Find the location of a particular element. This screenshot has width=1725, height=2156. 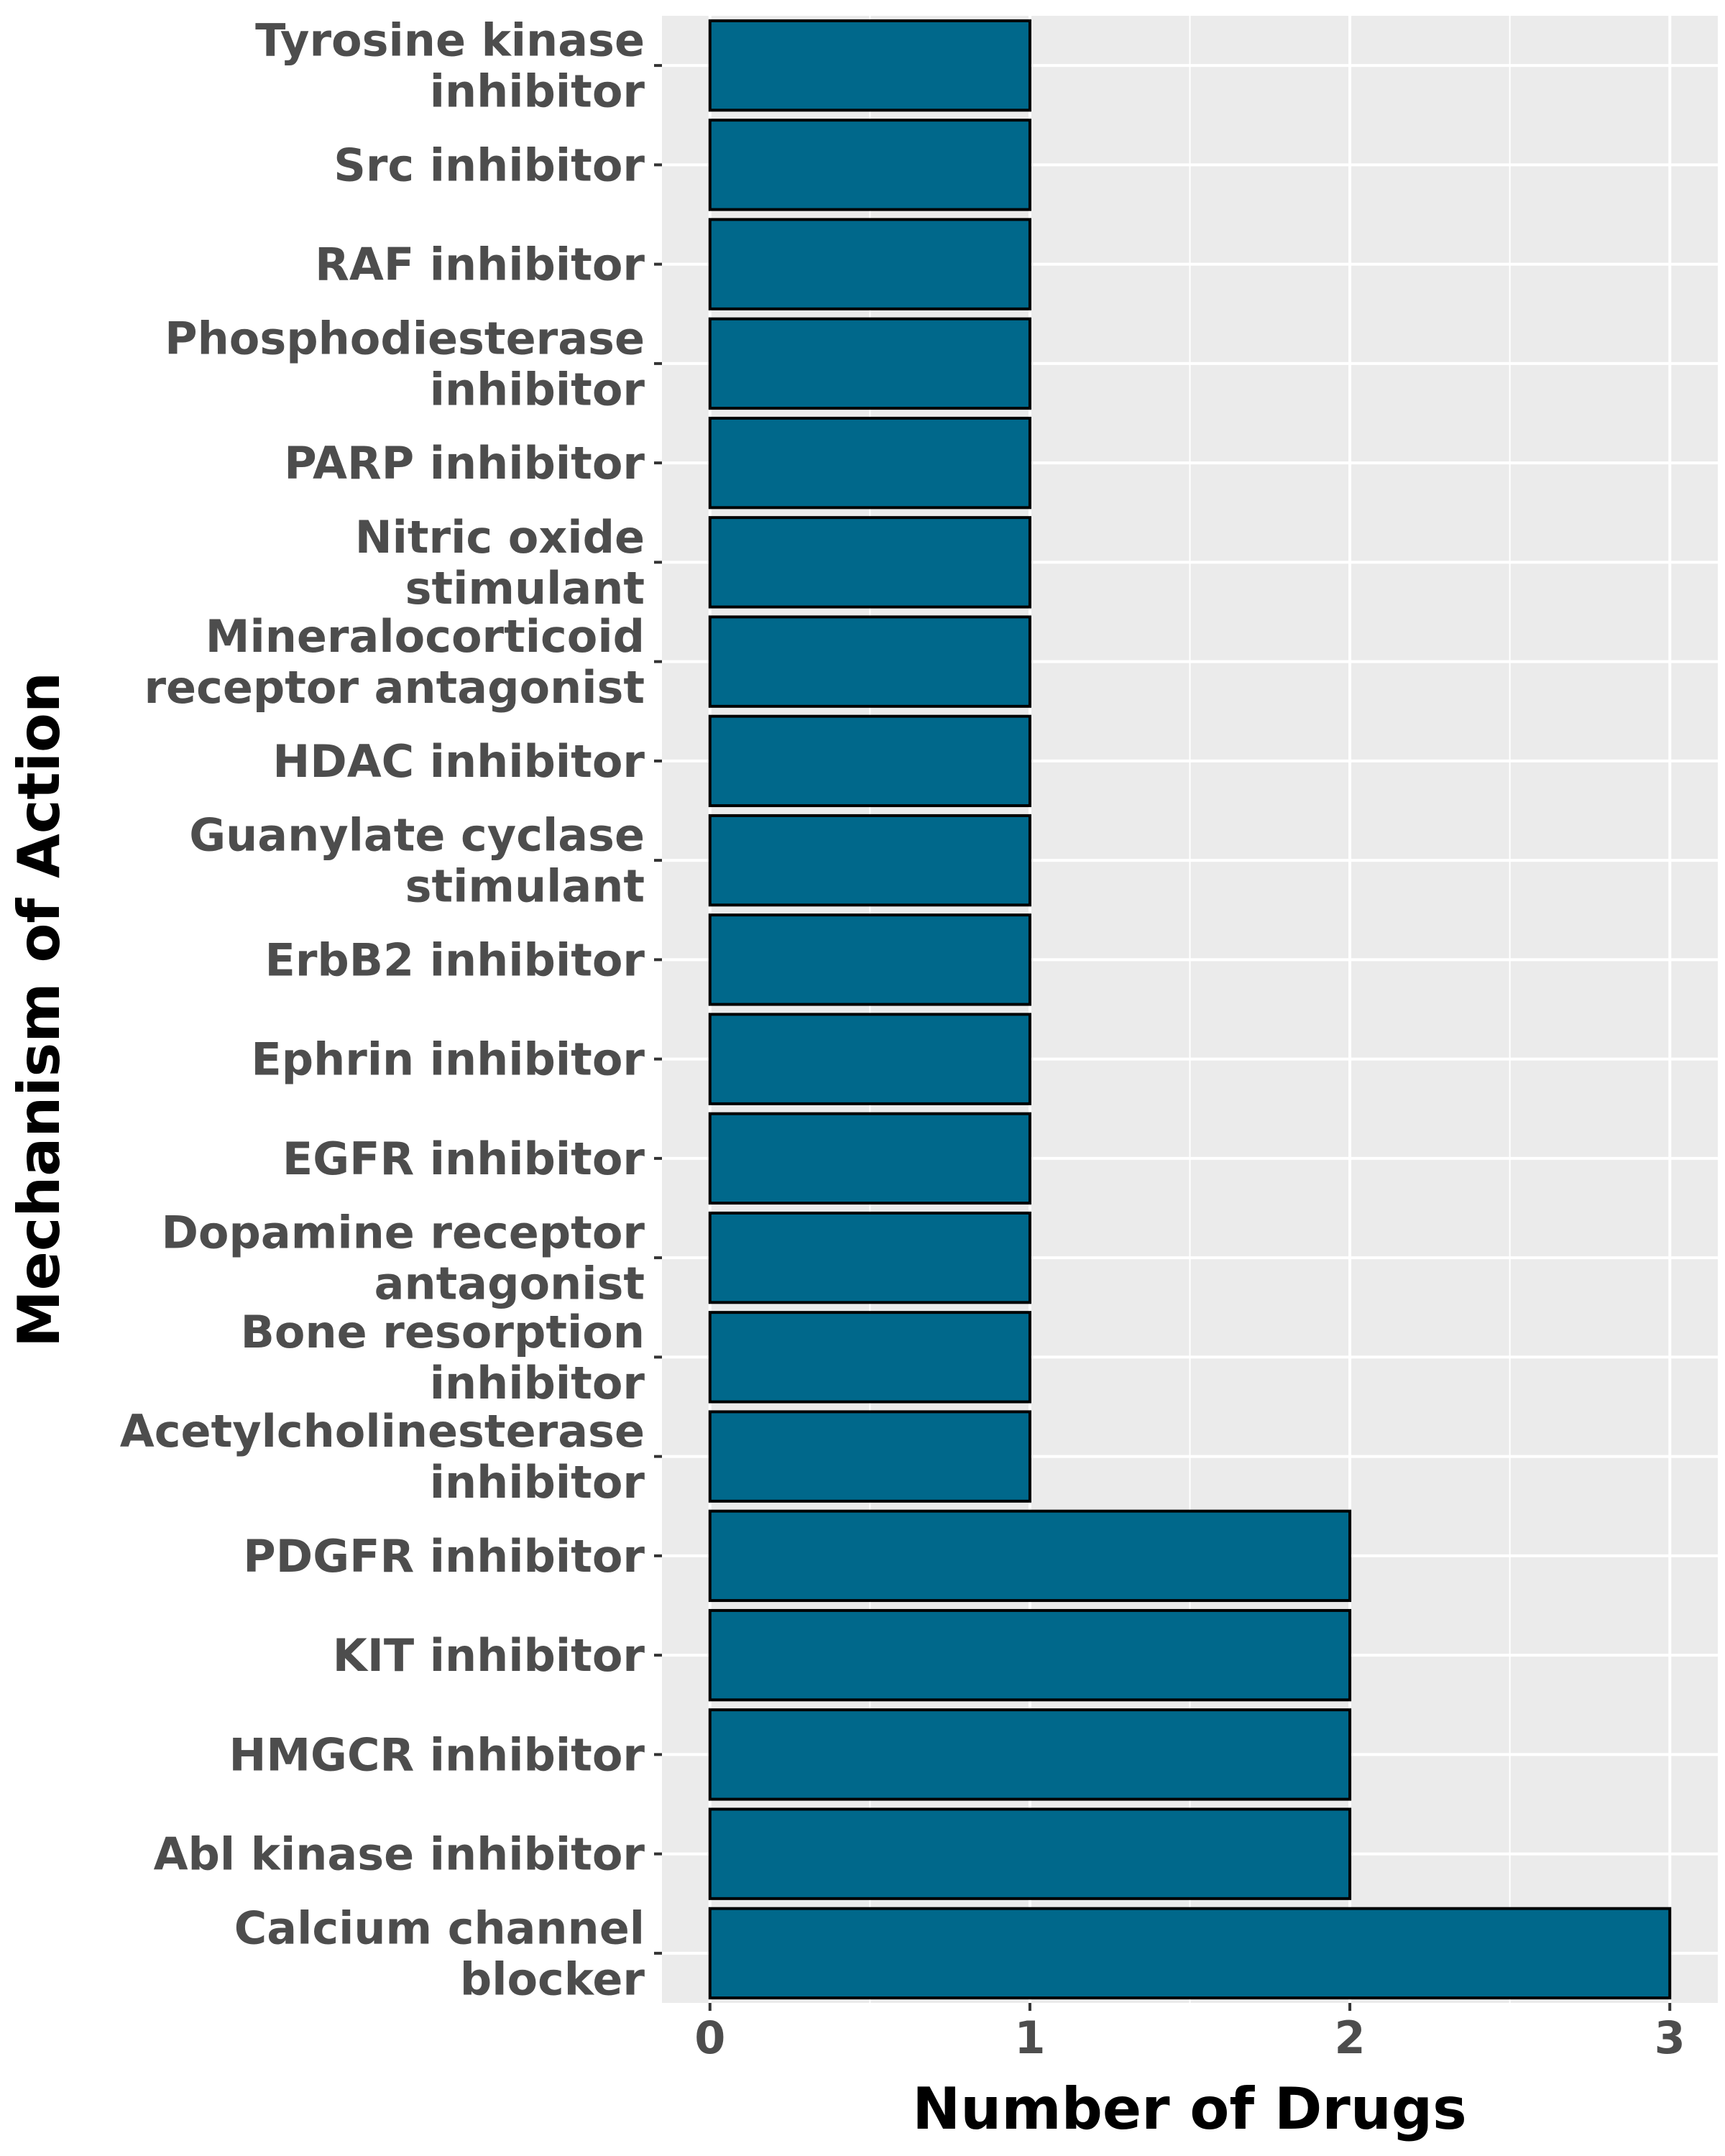

category-label-line: HMGCR inhibitor is located at coordinates (437, 1754).